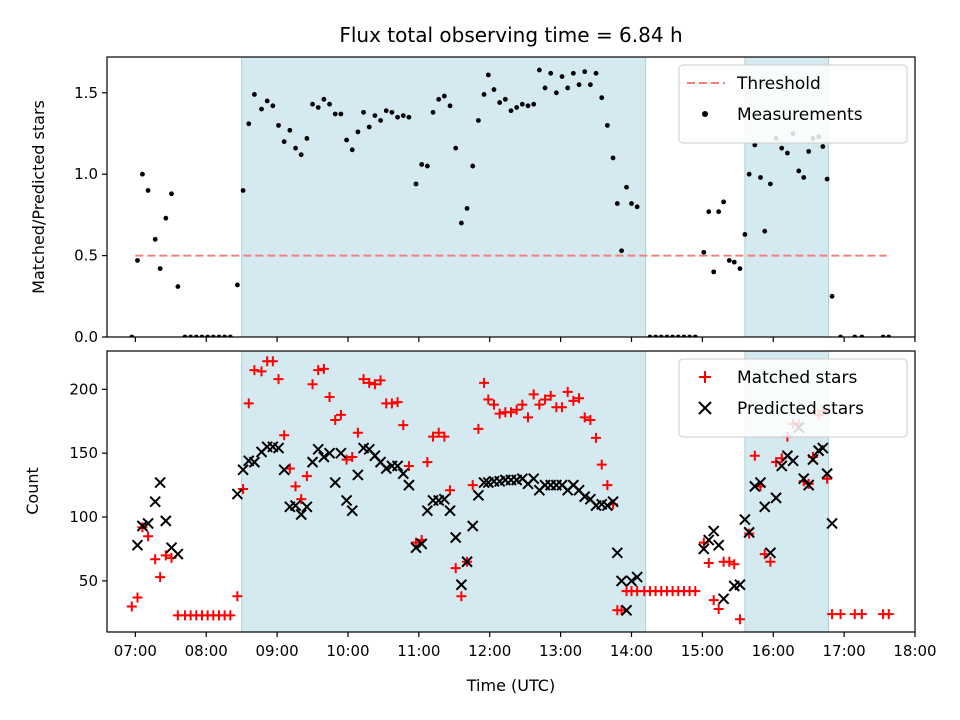 The width and height of the screenshot is (960, 720). Describe the element at coordinates (793, 398) in the screenshot. I see `legend: Matched stars Predicted stars` at that location.